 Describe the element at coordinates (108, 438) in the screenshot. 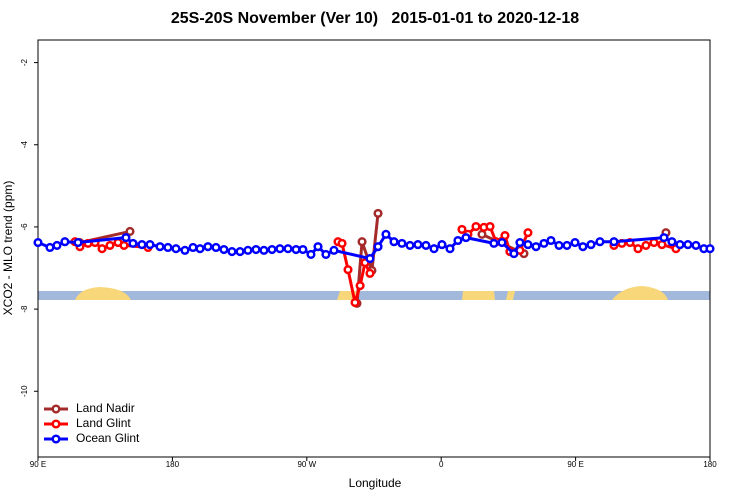

I see `legend-label: Ocean Glint` at that location.